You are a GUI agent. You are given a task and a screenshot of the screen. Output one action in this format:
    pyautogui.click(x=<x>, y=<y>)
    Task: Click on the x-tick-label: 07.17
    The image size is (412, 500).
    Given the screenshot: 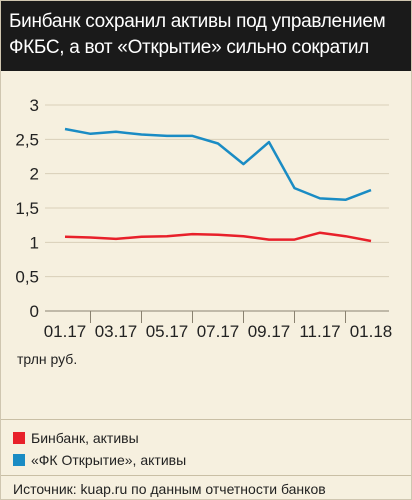 What is the action you would take?
    pyautogui.click(x=218, y=331)
    